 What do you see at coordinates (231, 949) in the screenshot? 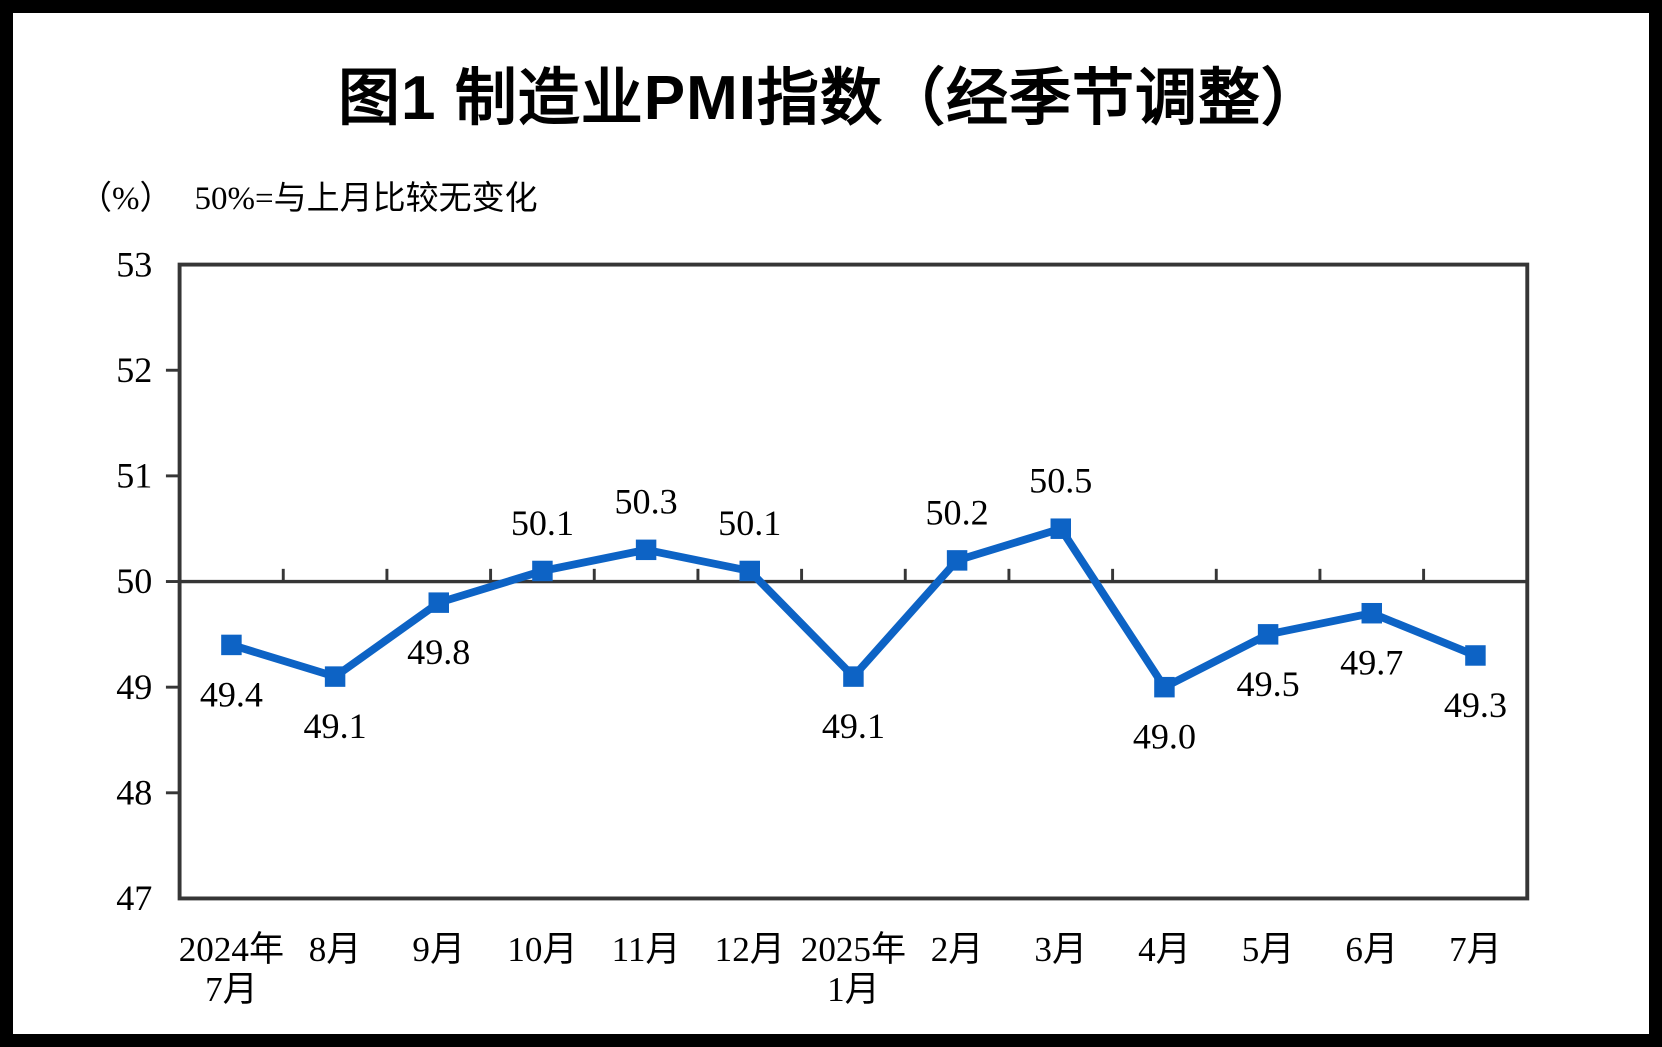
I see `x-axis-label: 2024年` at bounding box center [231, 949].